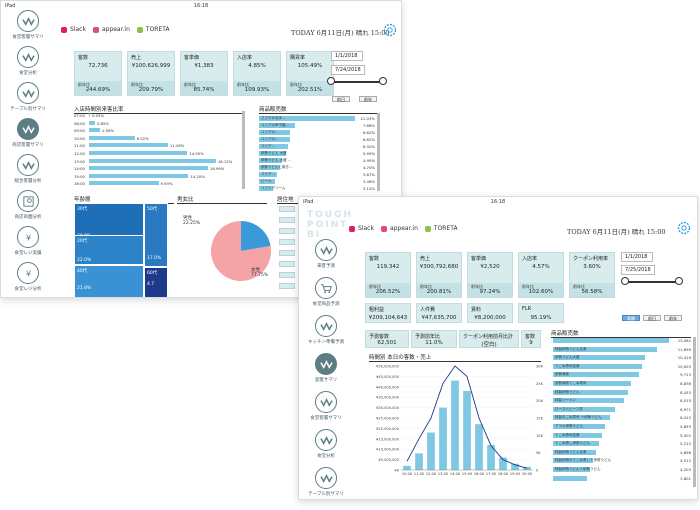 The height and width of the screenshot is (510, 700). What do you see at coordinates (326, 330) in the screenshot?
I see `sidebar-item: キッチン準備予測` at bounding box center [326, 330].